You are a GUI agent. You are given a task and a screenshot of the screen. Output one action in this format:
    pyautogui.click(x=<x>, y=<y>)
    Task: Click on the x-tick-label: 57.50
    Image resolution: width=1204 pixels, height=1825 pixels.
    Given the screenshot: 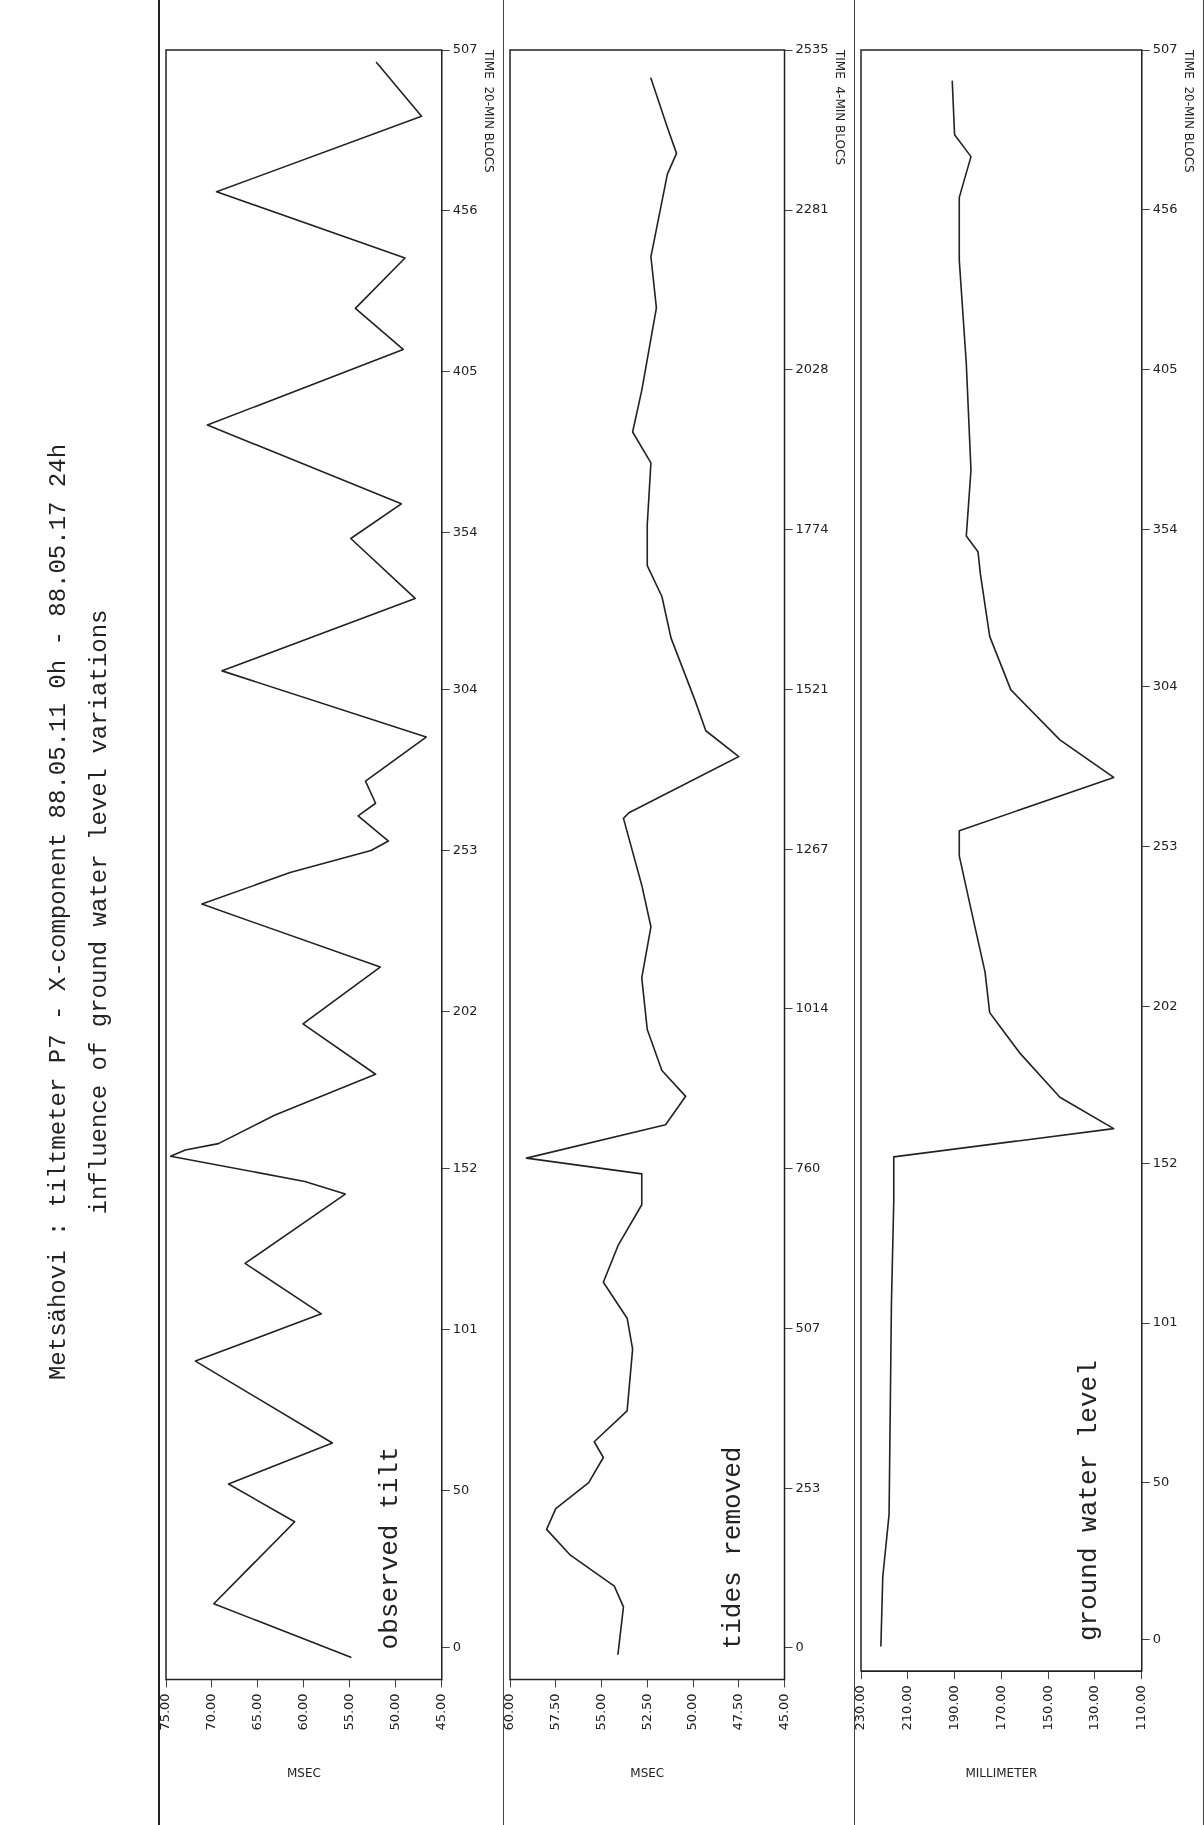 What is the action you would take?
    pyautogui.click(x=555, y=1712)
    